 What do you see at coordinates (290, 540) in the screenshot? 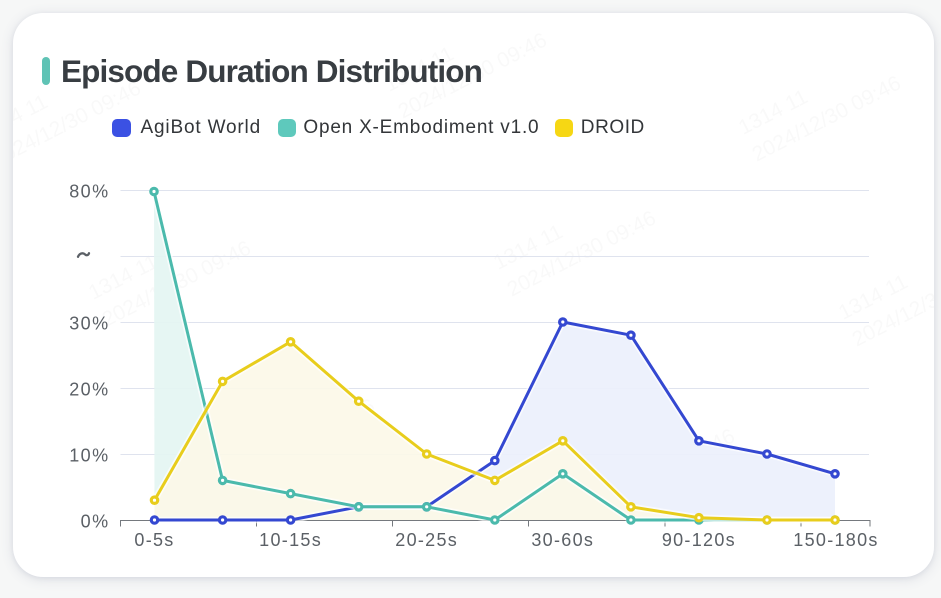
I see `svg-text: 10-15s` at bounding box center [290, 540].